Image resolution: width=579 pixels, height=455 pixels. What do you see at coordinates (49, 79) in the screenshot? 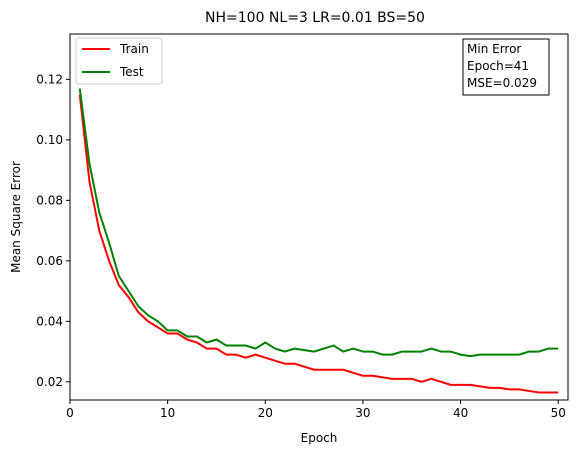
I see `y-tick-label: 0.12` at bounding box center [49, 79].